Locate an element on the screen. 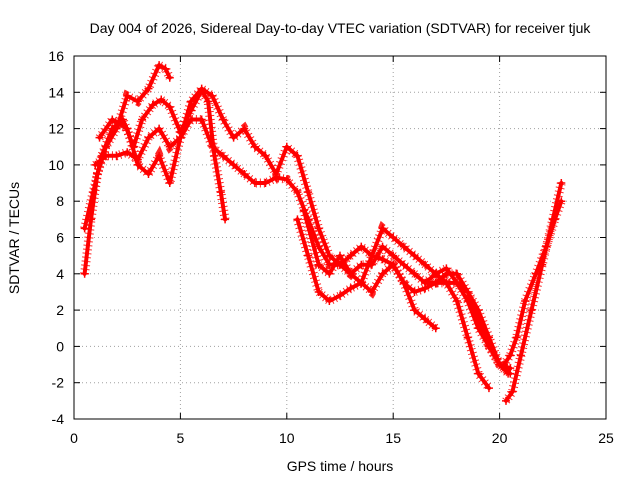 The width and height of the screenshot is (640, 480). x-tick-label: 15 is located at coordinates (393, 438).